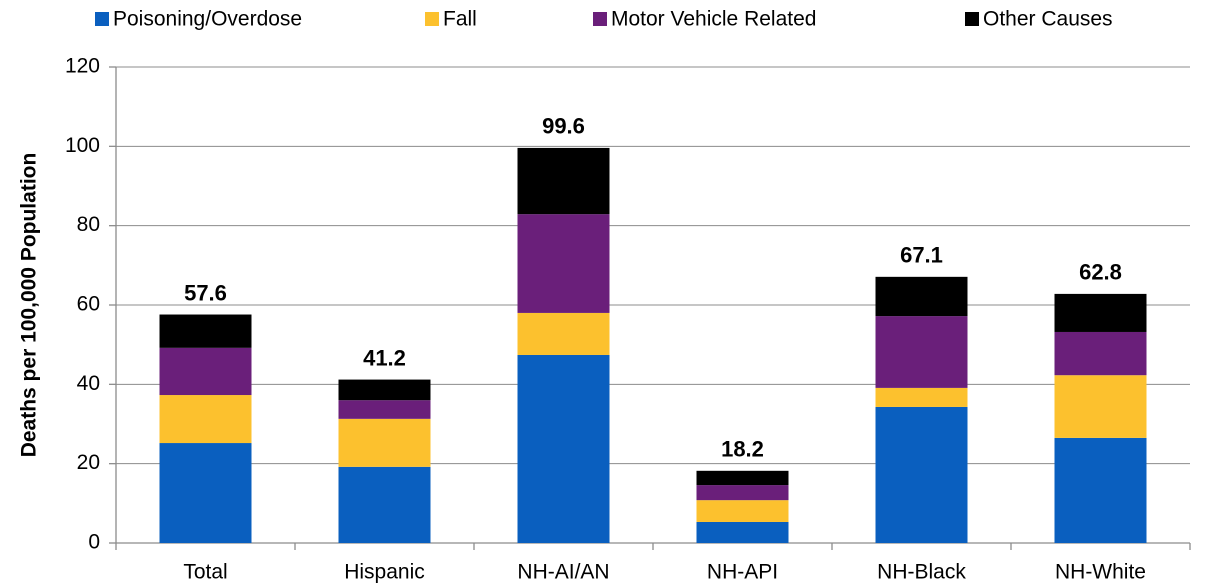 The height and width of the screenshot is (584, 1207). I want to click on y-tick-label: 60, so click(88, 304).